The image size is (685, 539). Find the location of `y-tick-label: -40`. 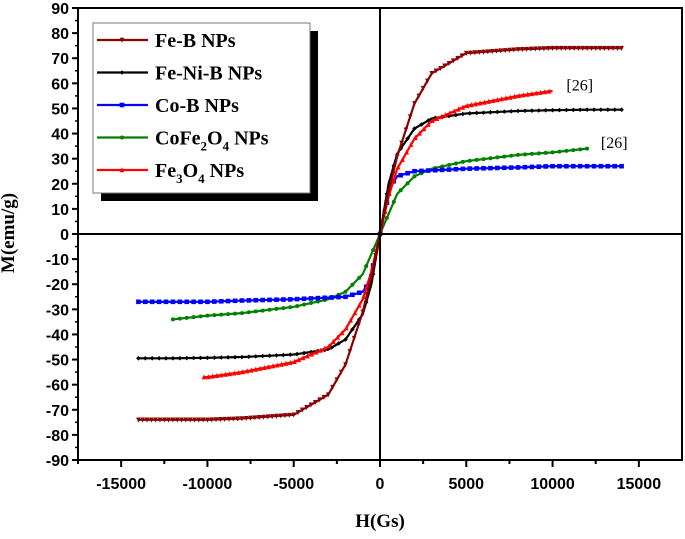

y-tick-label: -40 is located at coordinates (57, 335).